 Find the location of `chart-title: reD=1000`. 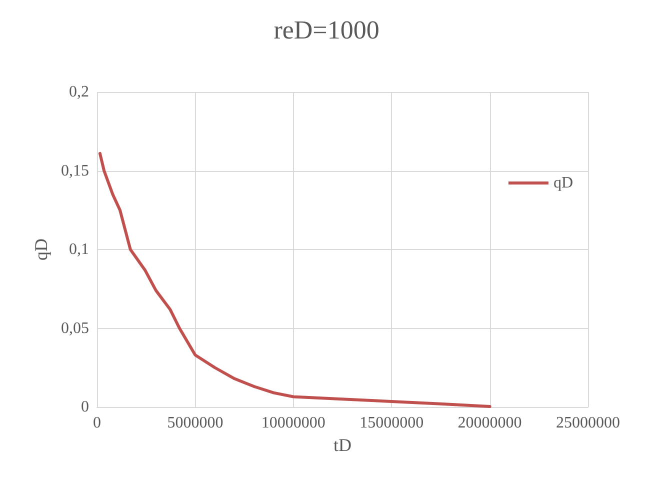

chart-title: reD=1000 is located at coordinates (327, 30).